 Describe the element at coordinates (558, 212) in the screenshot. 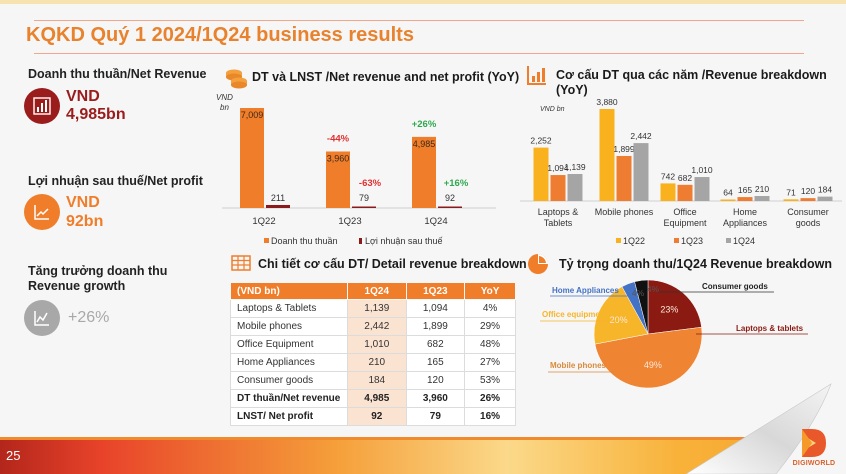

I see `x-tick-label: Laptops &` at that location.